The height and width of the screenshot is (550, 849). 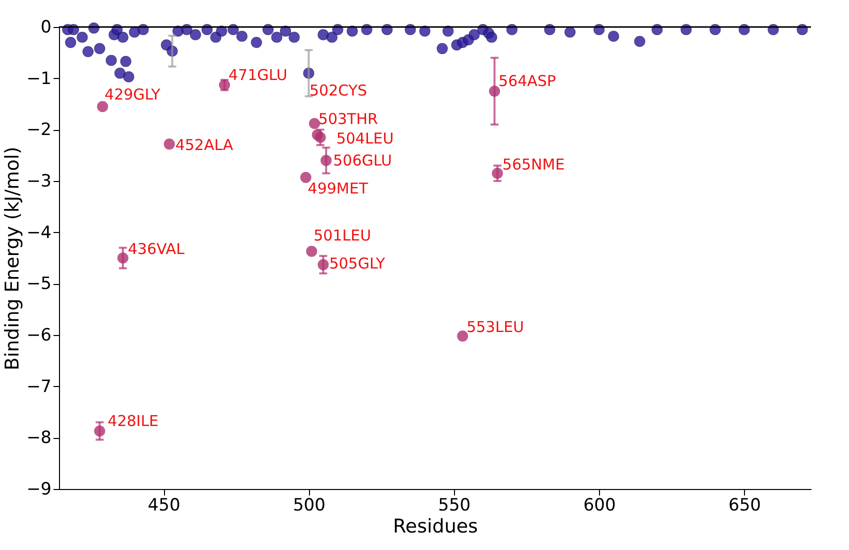 What do you see at coordinates (133, 95) in the screenshot?
I see `annotation: 429GLY` at bounding box center [133, 95].